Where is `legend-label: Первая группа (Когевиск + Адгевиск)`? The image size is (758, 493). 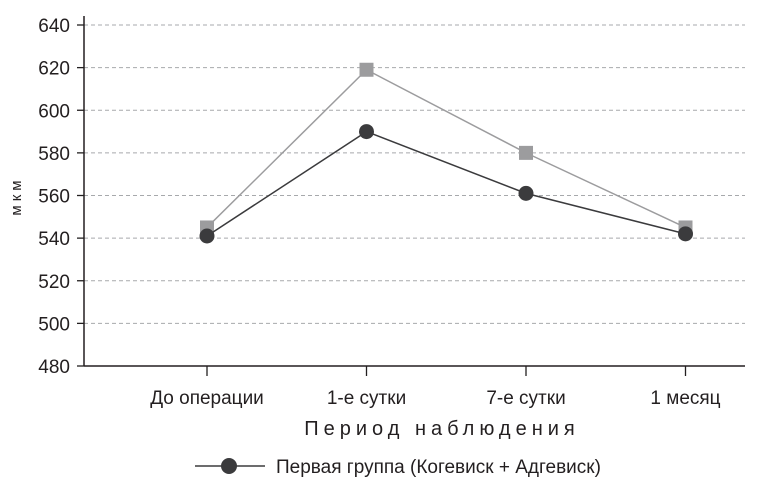
legend-label: Первая группа (Когевиск + Адгевиск) is located at coordinates (438, 467).